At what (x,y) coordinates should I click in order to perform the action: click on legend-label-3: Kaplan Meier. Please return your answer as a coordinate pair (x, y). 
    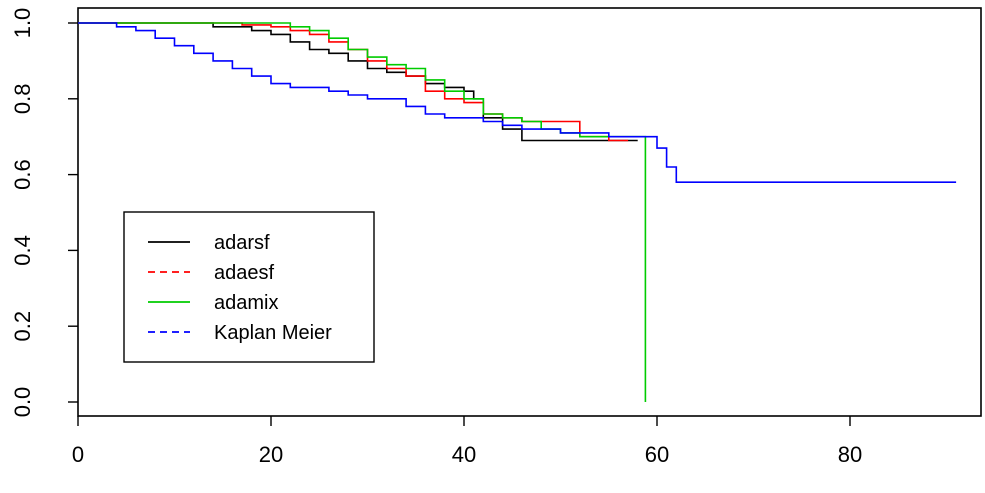
    Looking at the image, I should click on (273, 333).